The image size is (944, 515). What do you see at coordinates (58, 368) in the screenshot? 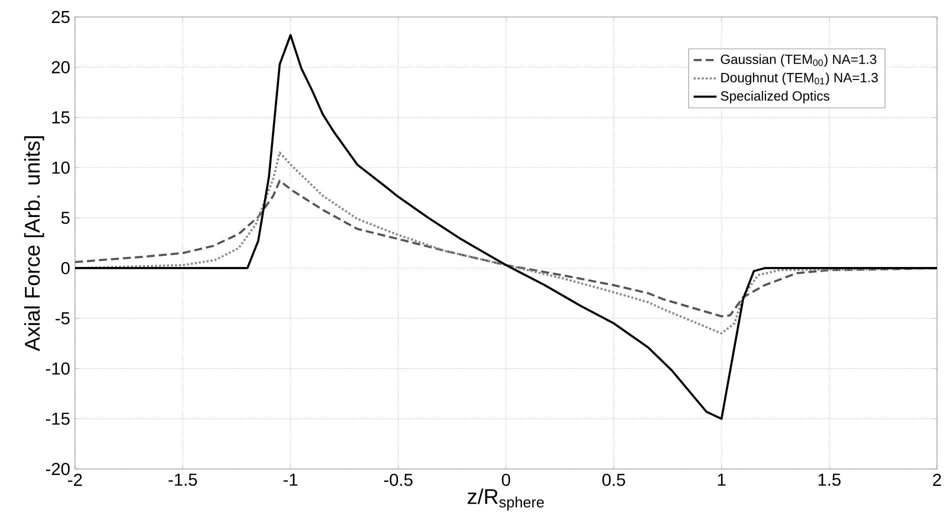
I see `y-tick-label: -10` at bounding box center [58, 368].